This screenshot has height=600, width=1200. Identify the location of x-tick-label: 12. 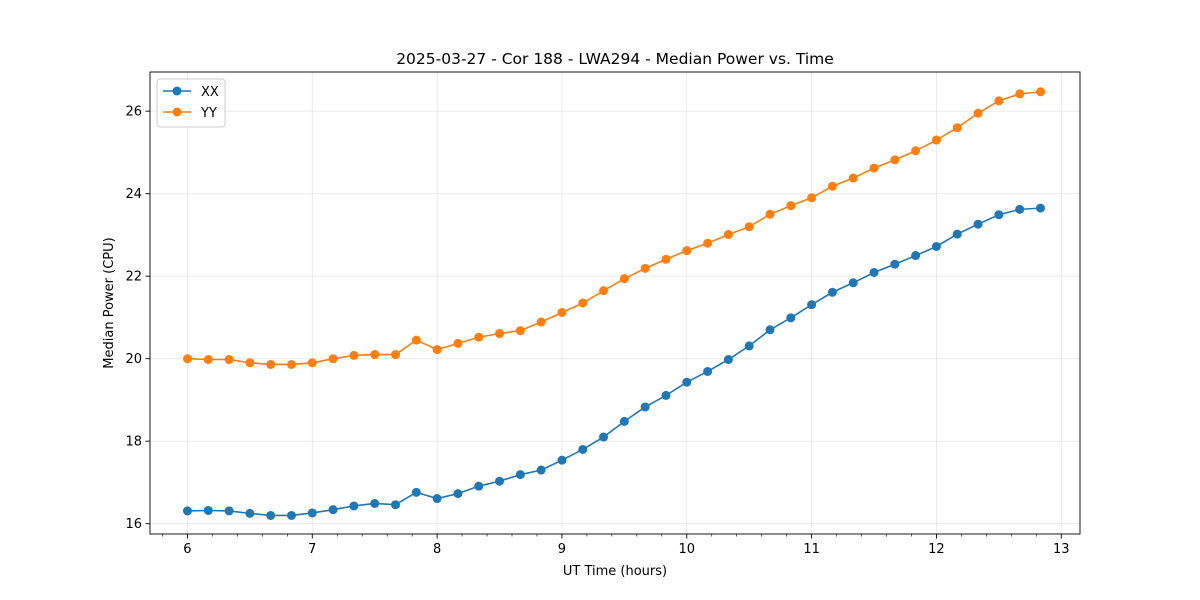
(936, 549).